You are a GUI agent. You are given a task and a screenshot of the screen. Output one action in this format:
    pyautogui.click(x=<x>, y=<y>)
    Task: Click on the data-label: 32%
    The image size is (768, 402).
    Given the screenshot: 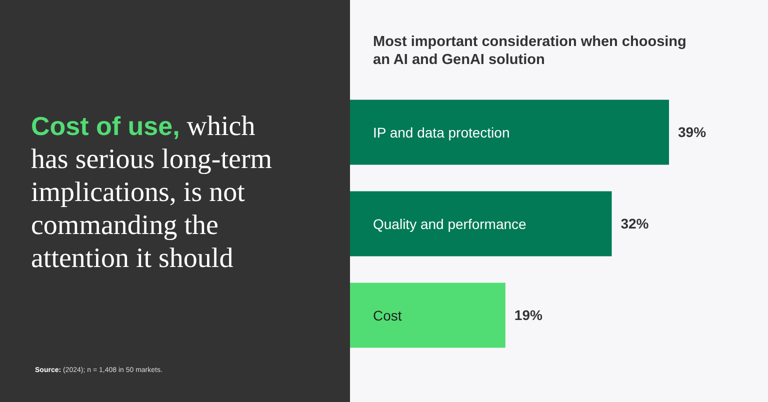 What is the action you would take?
    pyautogui.click(x=635, y=224)
    